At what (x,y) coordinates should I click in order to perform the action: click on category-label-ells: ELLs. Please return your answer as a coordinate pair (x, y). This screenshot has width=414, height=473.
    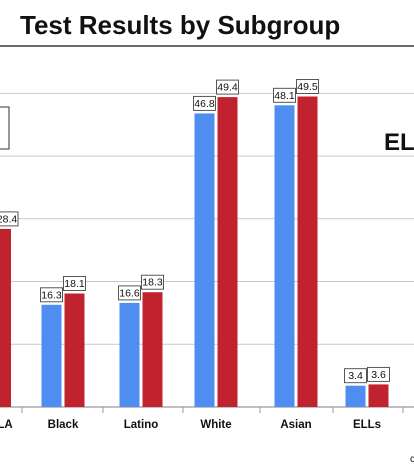
    Looking at the image, I should click on (367, 425).